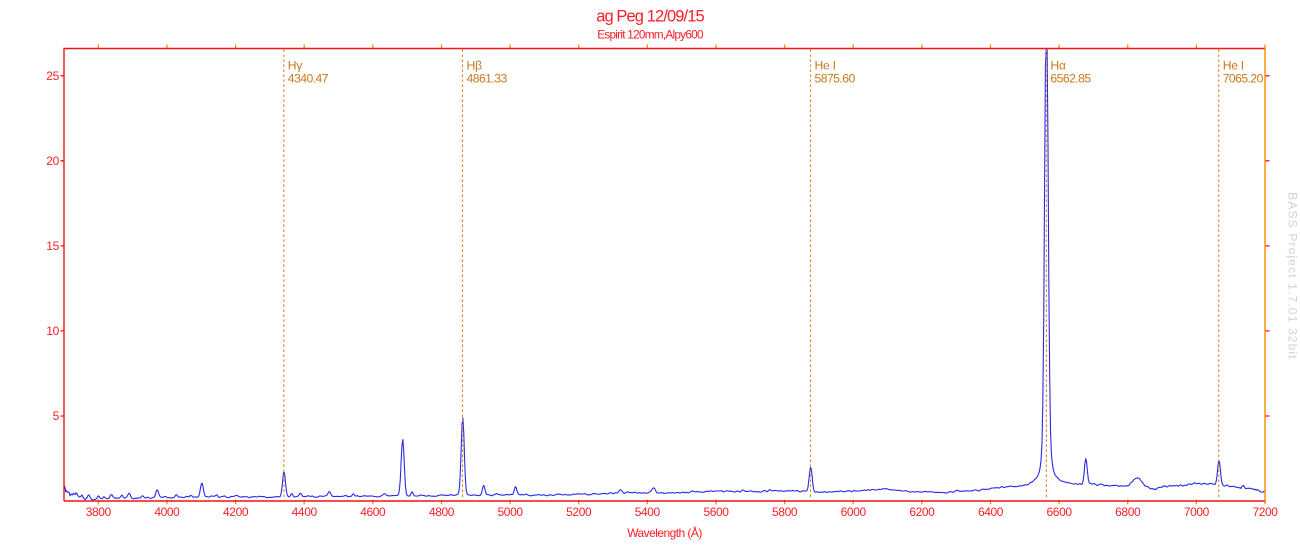 Image resolution: width=1300 pixels, height=550 pixels. What do you see at coordinates (1197, 512) in the screenshot?
I see `svg-text: 7000` at bounding box center [1197, 512].